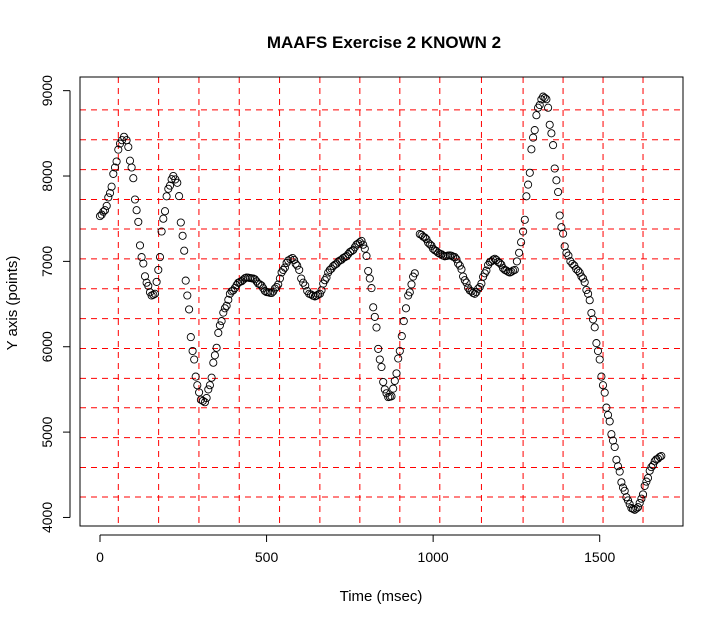 The image size is (724, 625). Describe the element at coordinates (47, 175) in the screenshot. I see `y-tick-label: 8000` at that location.